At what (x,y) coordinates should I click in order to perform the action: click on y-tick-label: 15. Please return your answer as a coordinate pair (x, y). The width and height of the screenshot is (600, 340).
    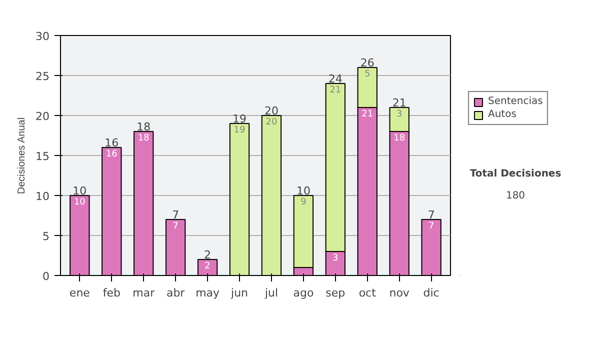
    Looking at the image, I should click on (43, 156).